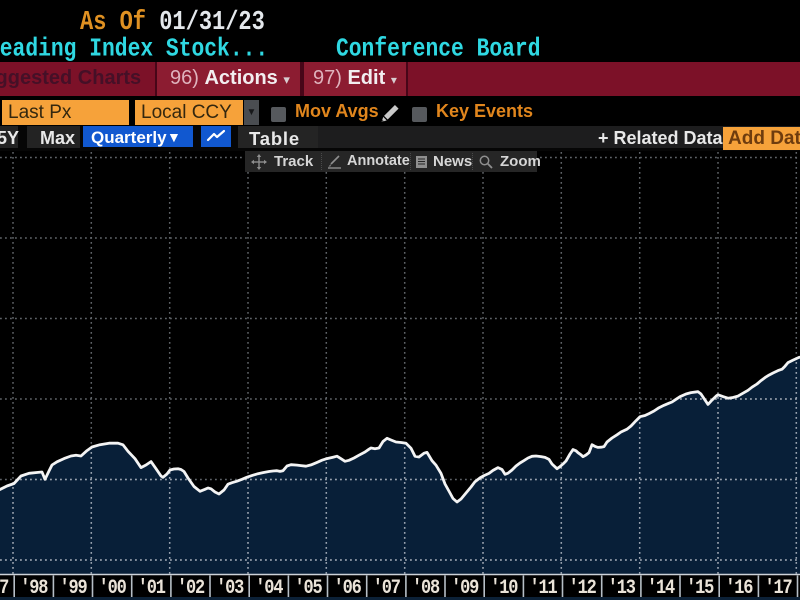 This screenshot has width=800, height=600. What do you see at coordinates (269, 588) in the screenshot?
I see `svg-text: '04` at bounding box center [269, 588].